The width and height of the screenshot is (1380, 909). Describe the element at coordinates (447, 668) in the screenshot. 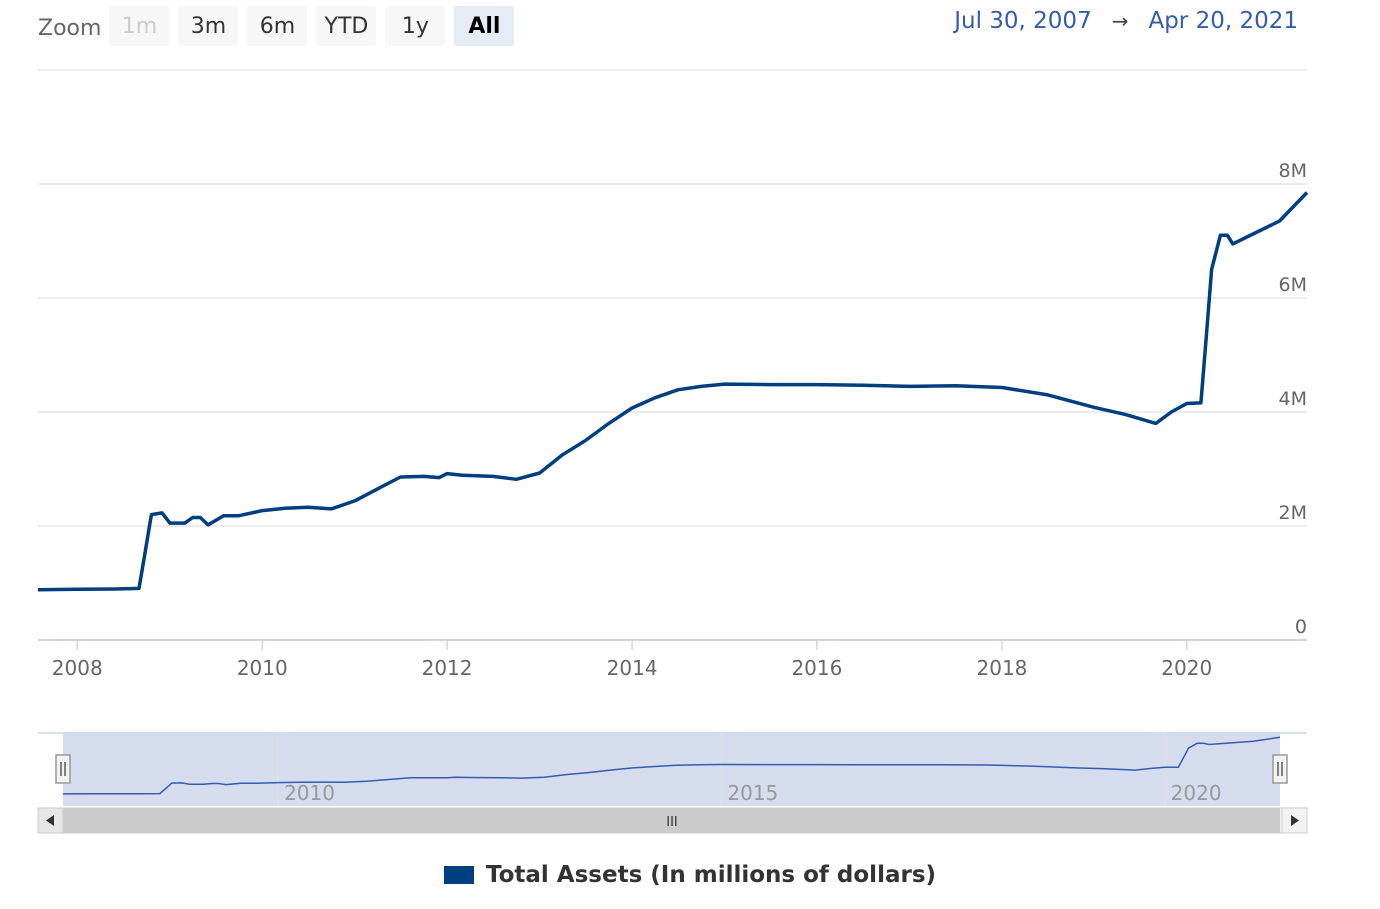

I see `x-tick-label: 2012` at that location.